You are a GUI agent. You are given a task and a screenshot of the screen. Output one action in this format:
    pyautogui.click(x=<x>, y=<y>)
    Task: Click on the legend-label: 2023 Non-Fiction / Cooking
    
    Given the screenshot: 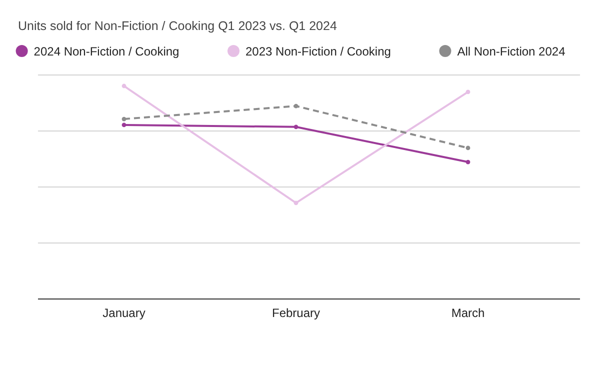 What is the action you would take?
    pyautogui.click(x=318, y=51)
    